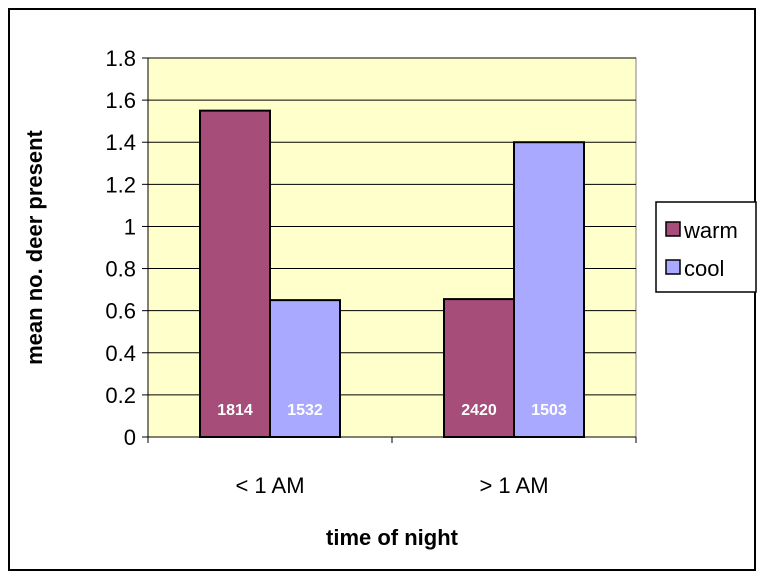 The width and height of the screenshot is (766, 577). I want to click on y-tick-label: 1.2, so click(120, 184).